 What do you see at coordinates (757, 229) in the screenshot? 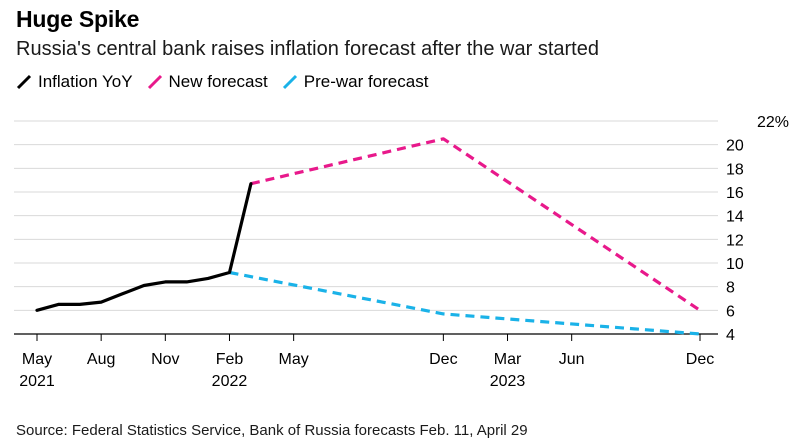
I see `y-axis: 4 6 8 10 12 14 16 18 20 22%` at bounding box center [757, 229].